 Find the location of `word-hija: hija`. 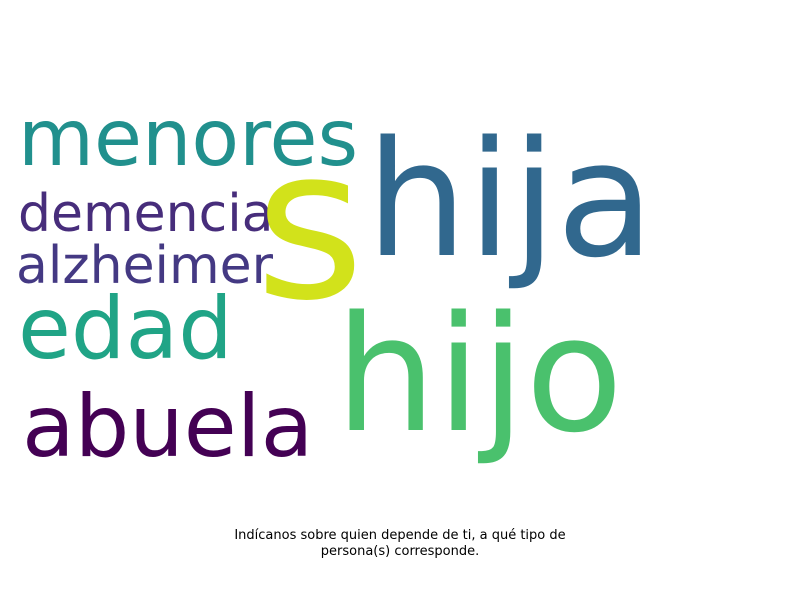

word-hija: hija is located at coordinates (510, 199).